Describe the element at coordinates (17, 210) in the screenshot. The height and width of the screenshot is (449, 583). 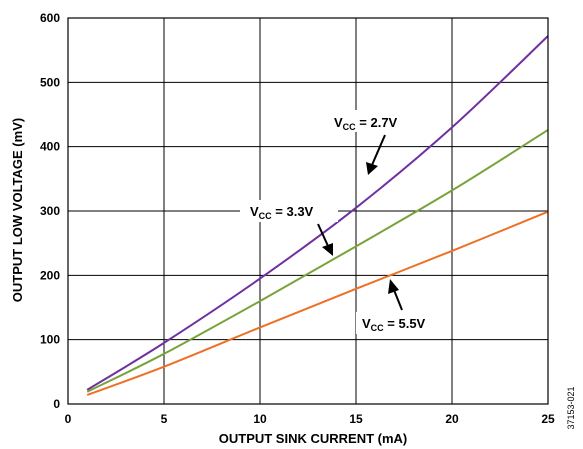
I see `y-axis-title: OUTPUT LOW VOLTAGE (mV)` at that location.